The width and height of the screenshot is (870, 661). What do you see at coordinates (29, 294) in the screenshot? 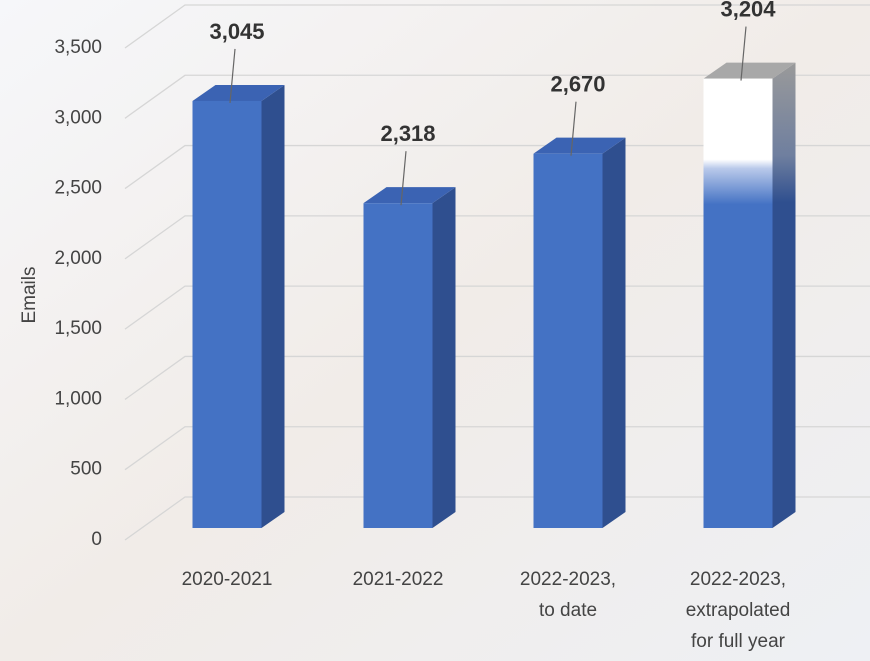
I see `y-axis-title: Emails` at bounding box center [29, 294].